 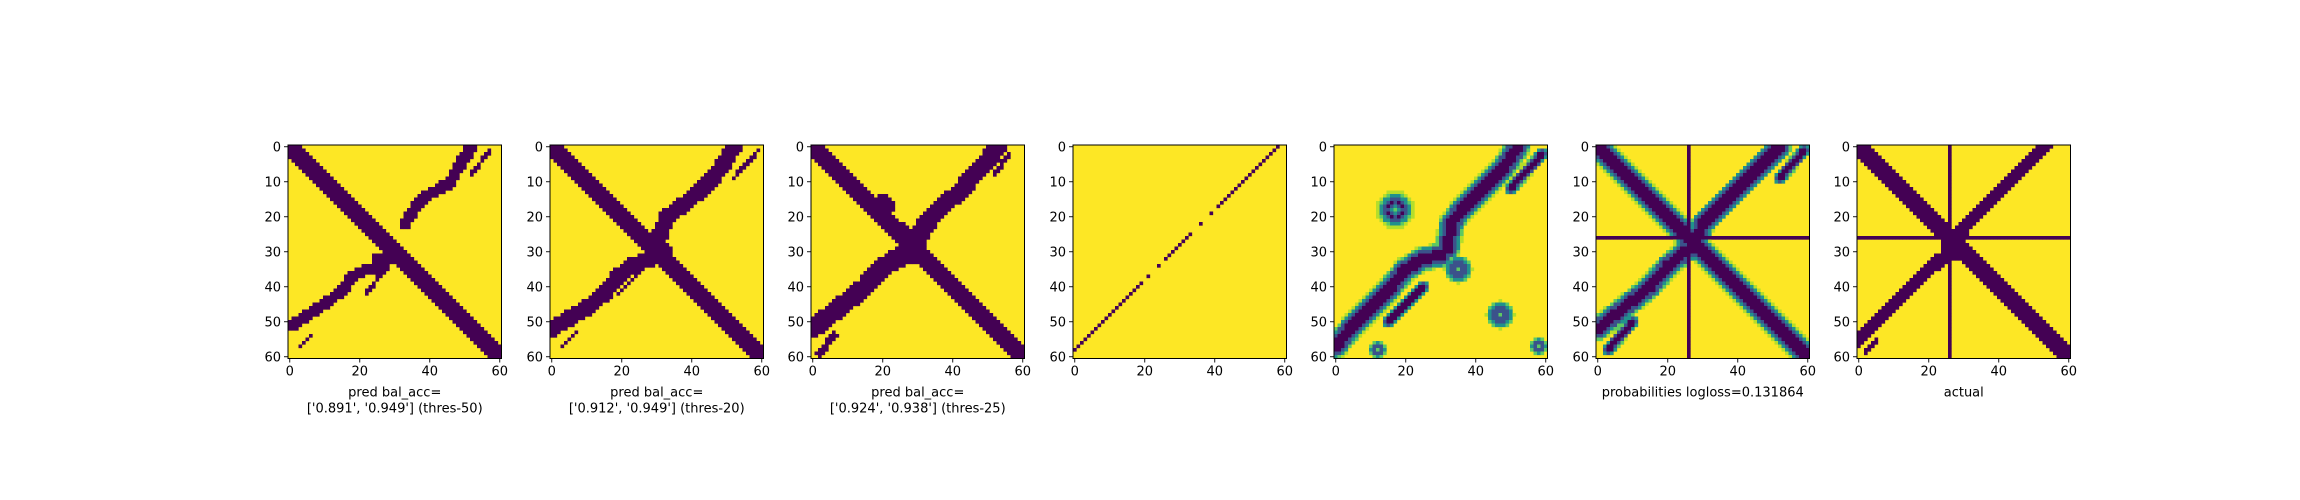 What do you see at coordinates (395, 409) in the screenshot?
I see `x-axis-label: ['0.891', '0.949'] (thres-50)` at bounding box center [395, 409].